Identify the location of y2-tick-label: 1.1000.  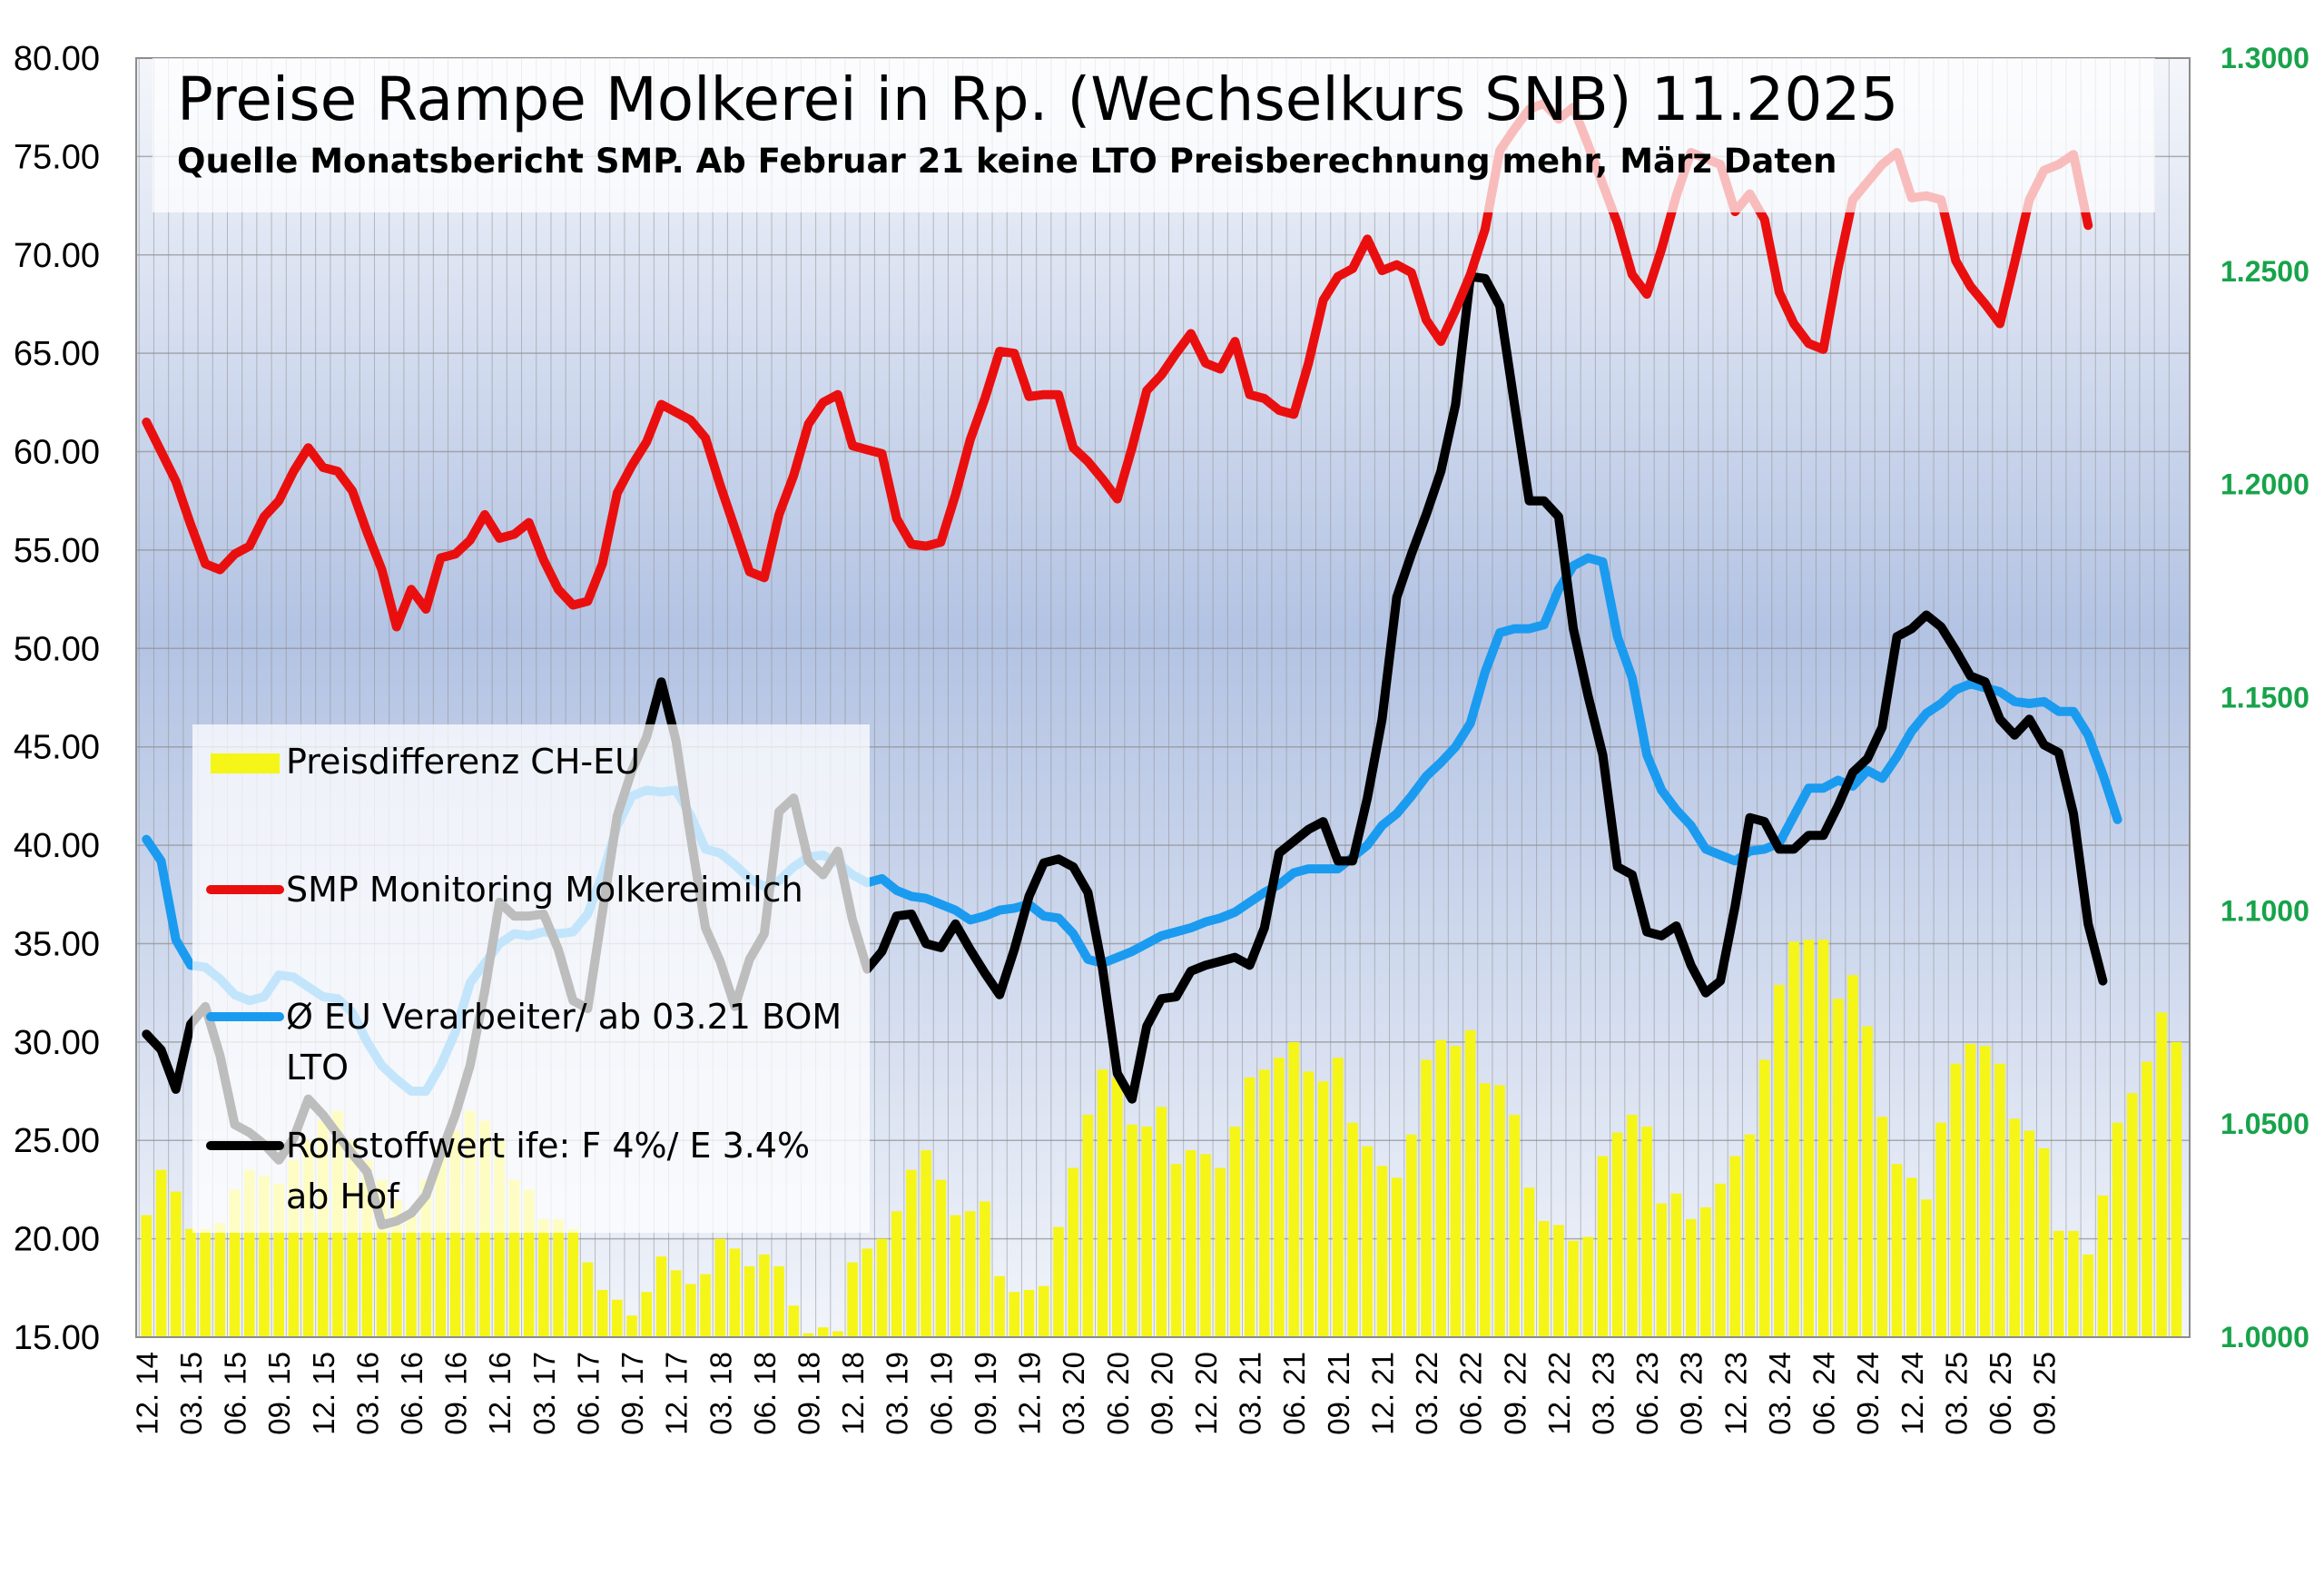
(2265, 910).